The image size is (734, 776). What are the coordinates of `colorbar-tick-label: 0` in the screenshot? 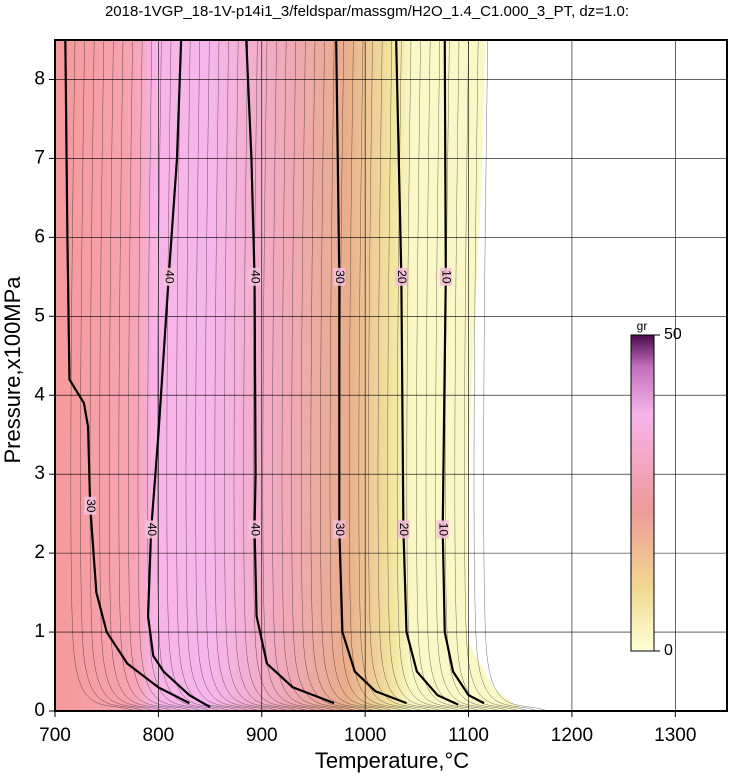 It's located at (668, 650).